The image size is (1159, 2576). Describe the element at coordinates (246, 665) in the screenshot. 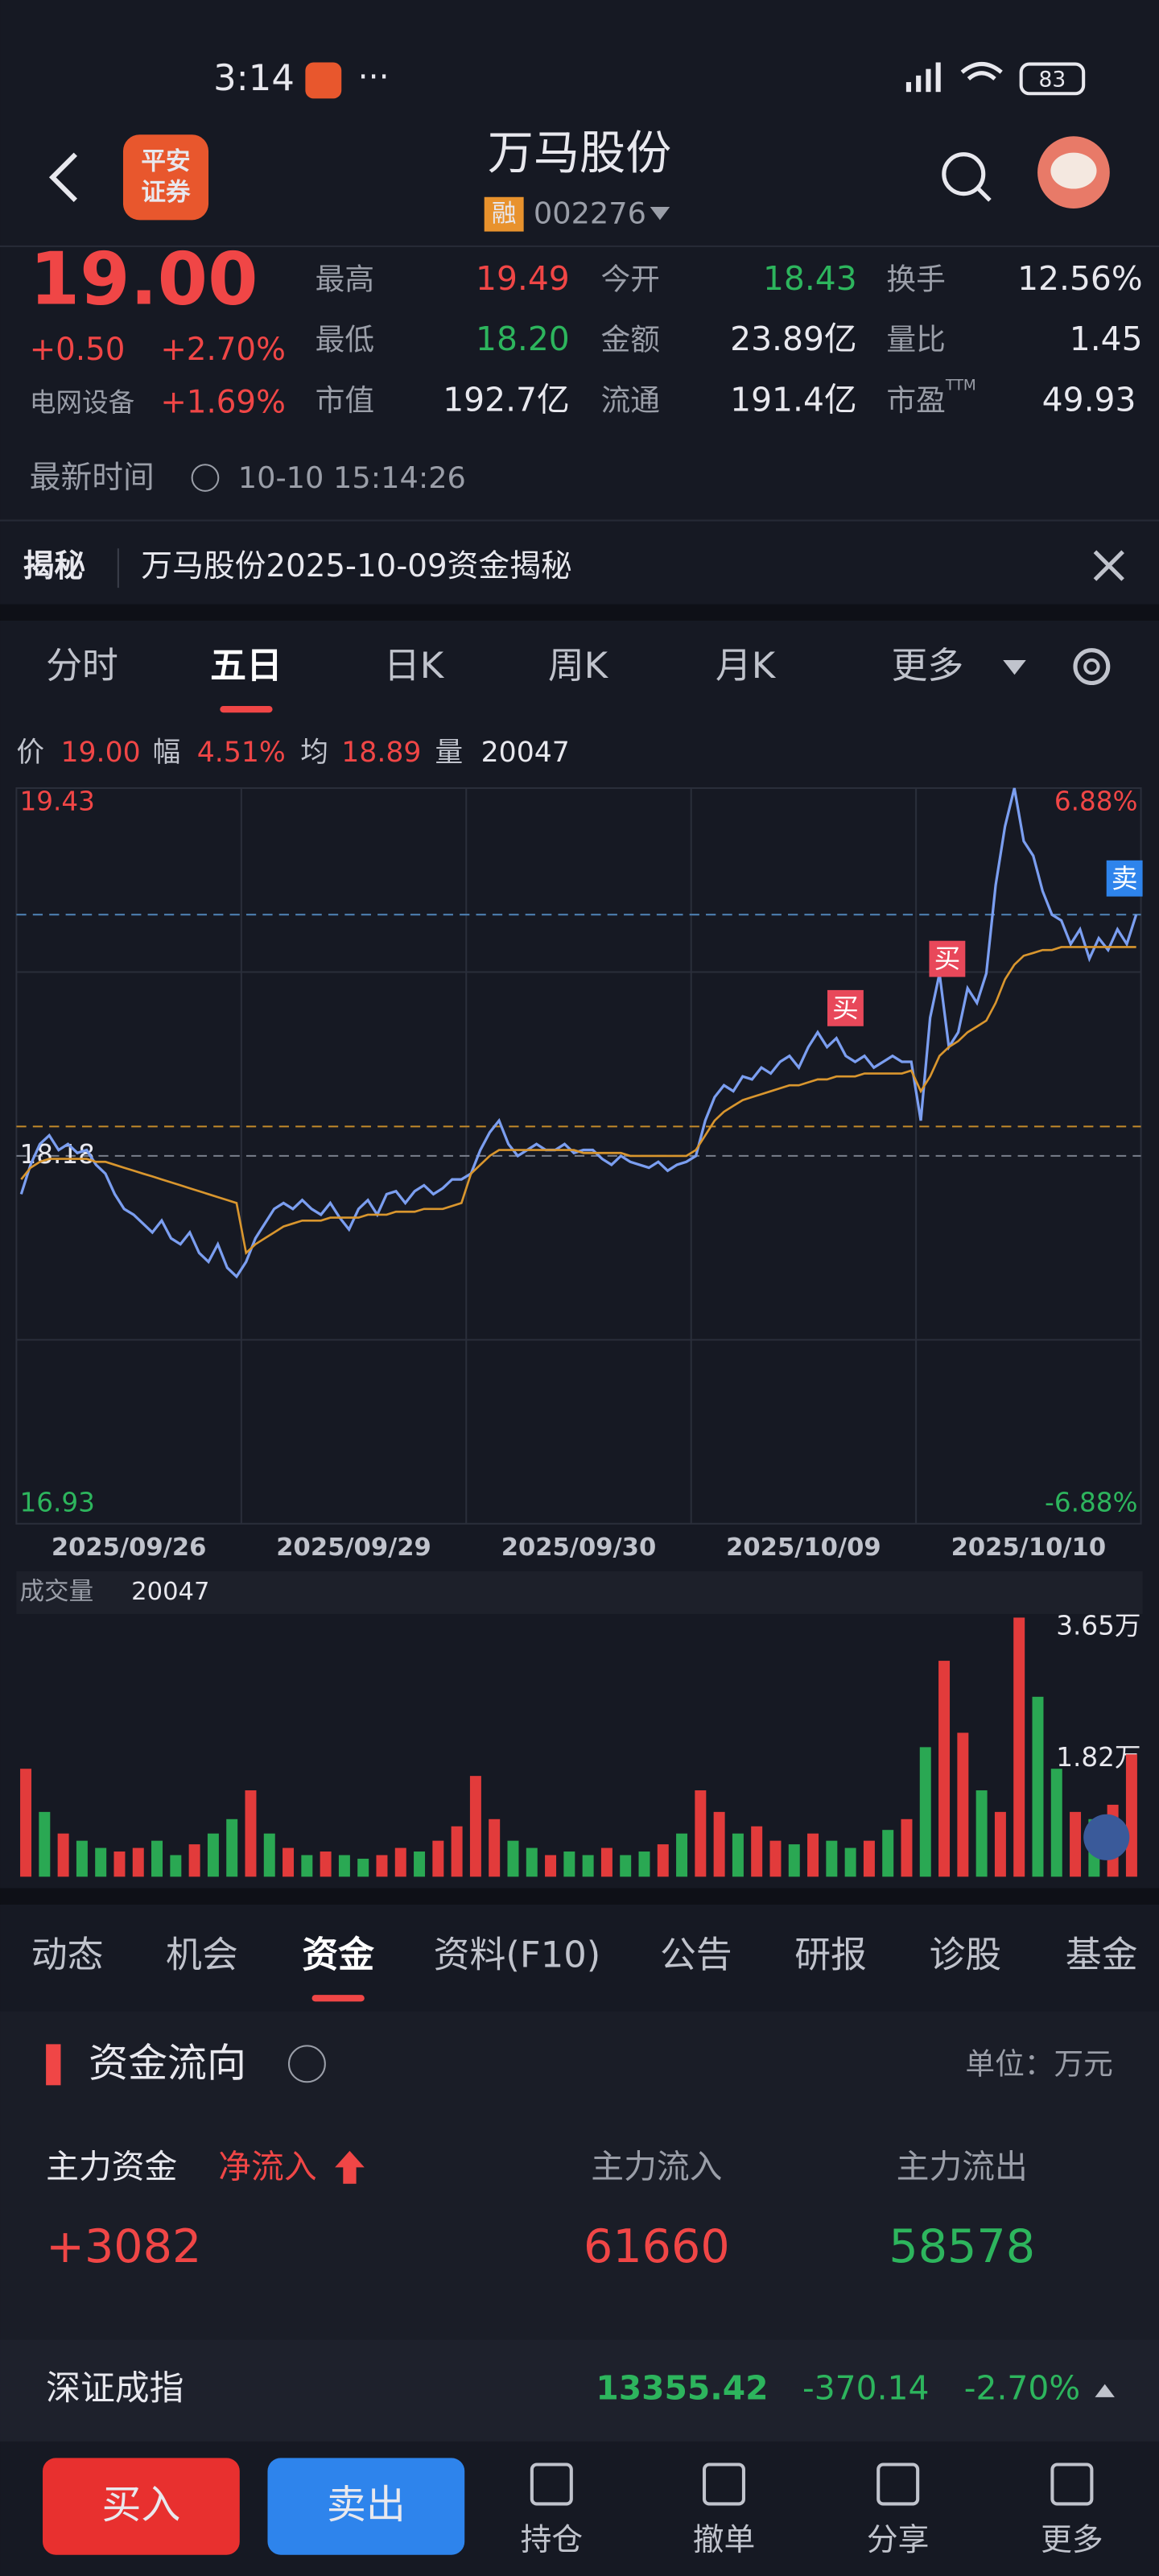

I see `tab: 五日` at that location.